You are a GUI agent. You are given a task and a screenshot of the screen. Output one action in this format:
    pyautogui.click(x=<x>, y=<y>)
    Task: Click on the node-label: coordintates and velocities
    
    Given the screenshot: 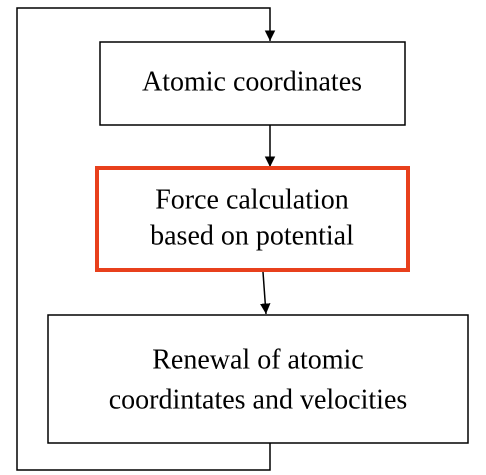 What is the action you would take?
    pyautogui.click(x=258, y=399)
    